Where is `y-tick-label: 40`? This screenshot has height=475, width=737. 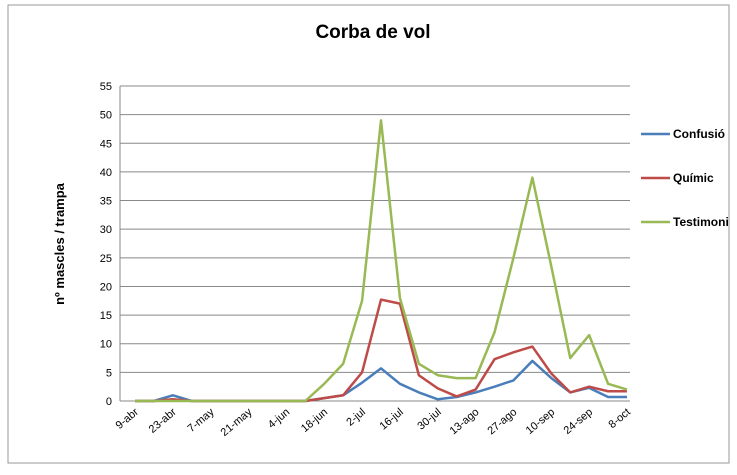
y-tick-label: 40 is located at coordinates (106, 173).